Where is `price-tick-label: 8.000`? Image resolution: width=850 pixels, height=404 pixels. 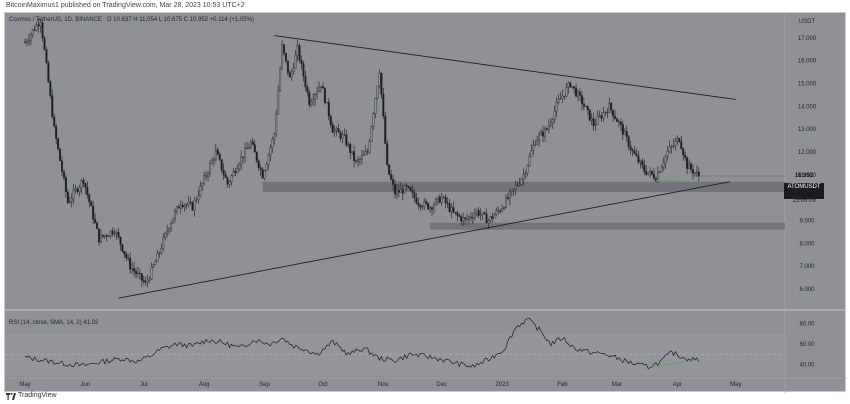 price-tick-label: 8.000 is located at coordinates (807, 244).